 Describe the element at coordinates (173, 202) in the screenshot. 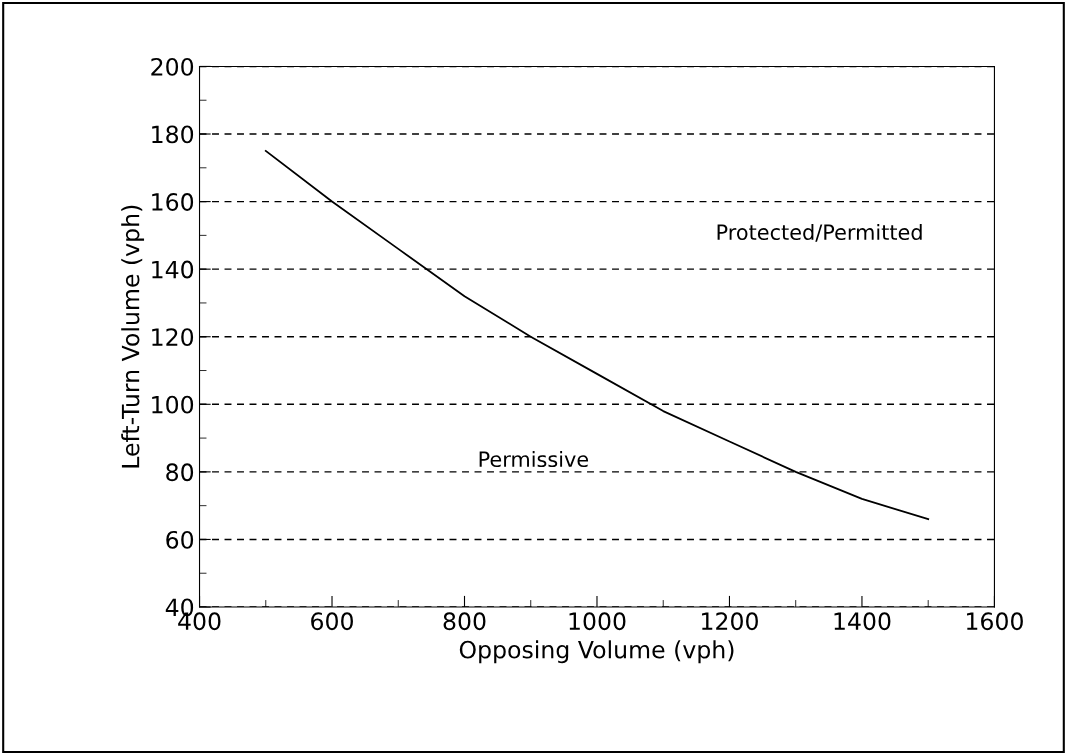

I see `y-tick-label: 160` at that location.